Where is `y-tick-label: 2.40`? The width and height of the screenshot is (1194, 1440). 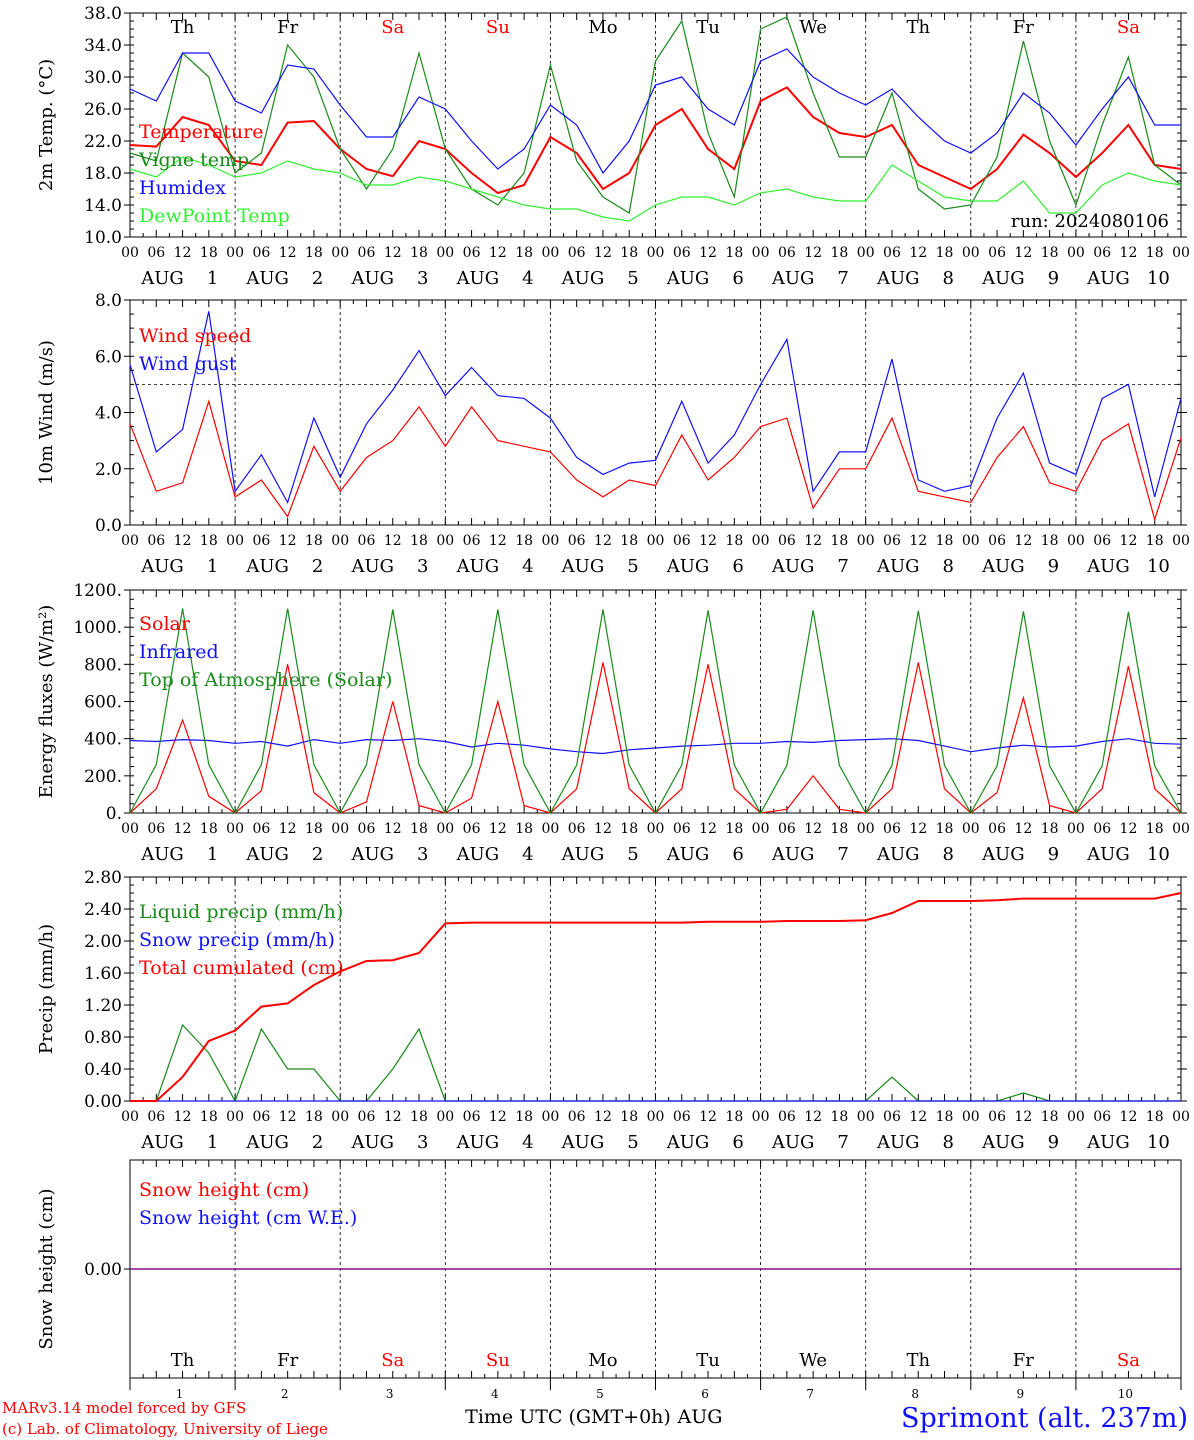 y-tick-label: 2.40 is located at coordinates (103, 910).